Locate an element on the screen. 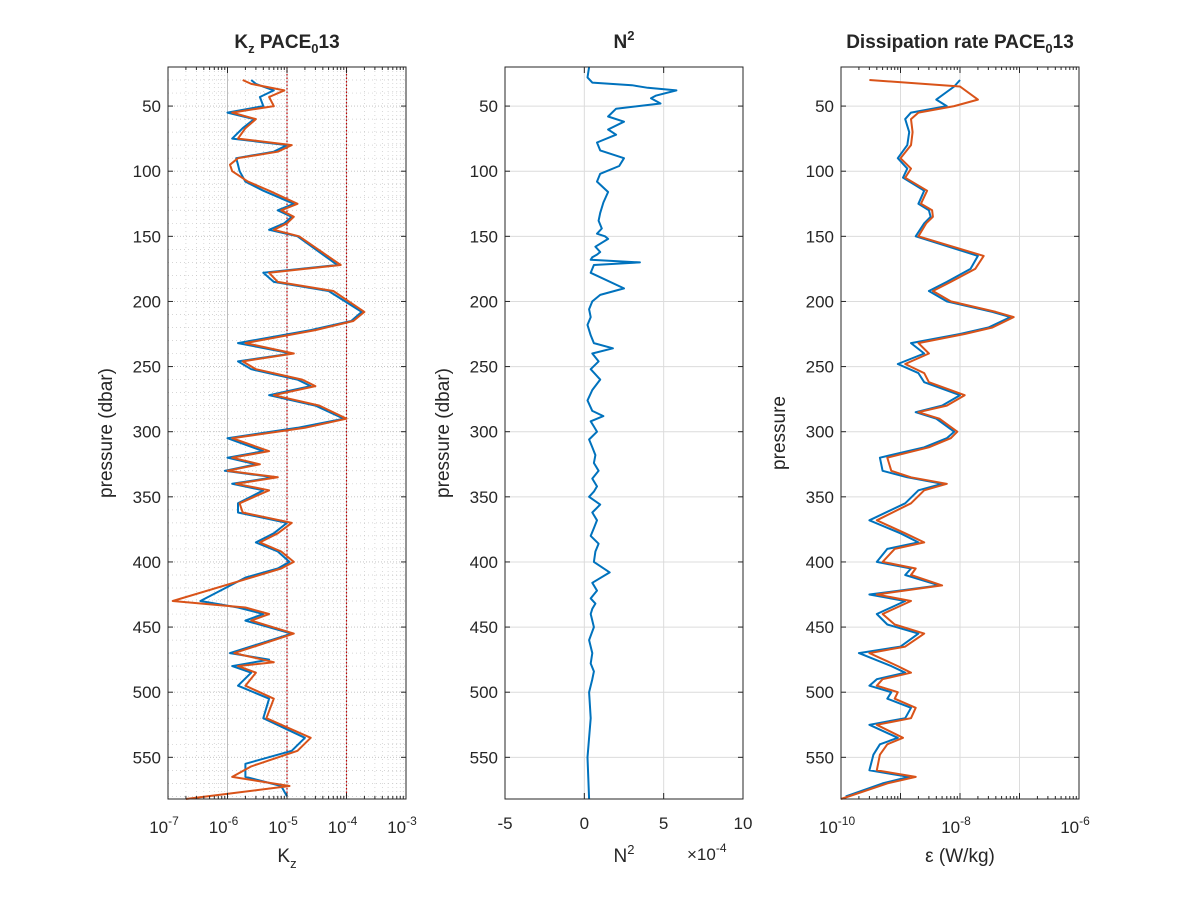 The image size is (1200, 900). eps-y-tick-label: 50 is located at coordinates (824, 106).